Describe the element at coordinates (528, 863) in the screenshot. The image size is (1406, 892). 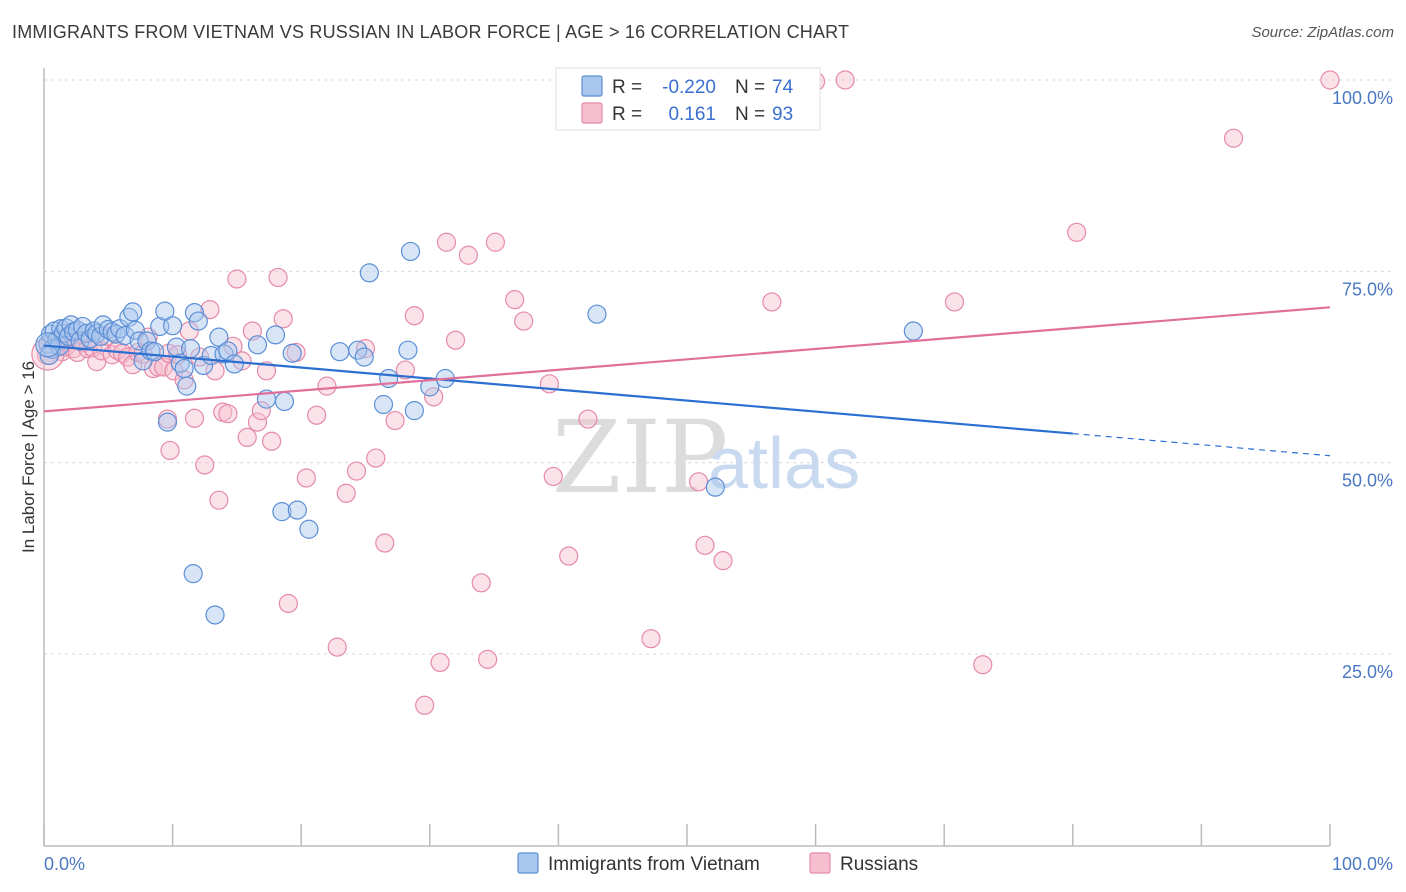
I see `bottom-legend-swatch-vietnam` at that location.